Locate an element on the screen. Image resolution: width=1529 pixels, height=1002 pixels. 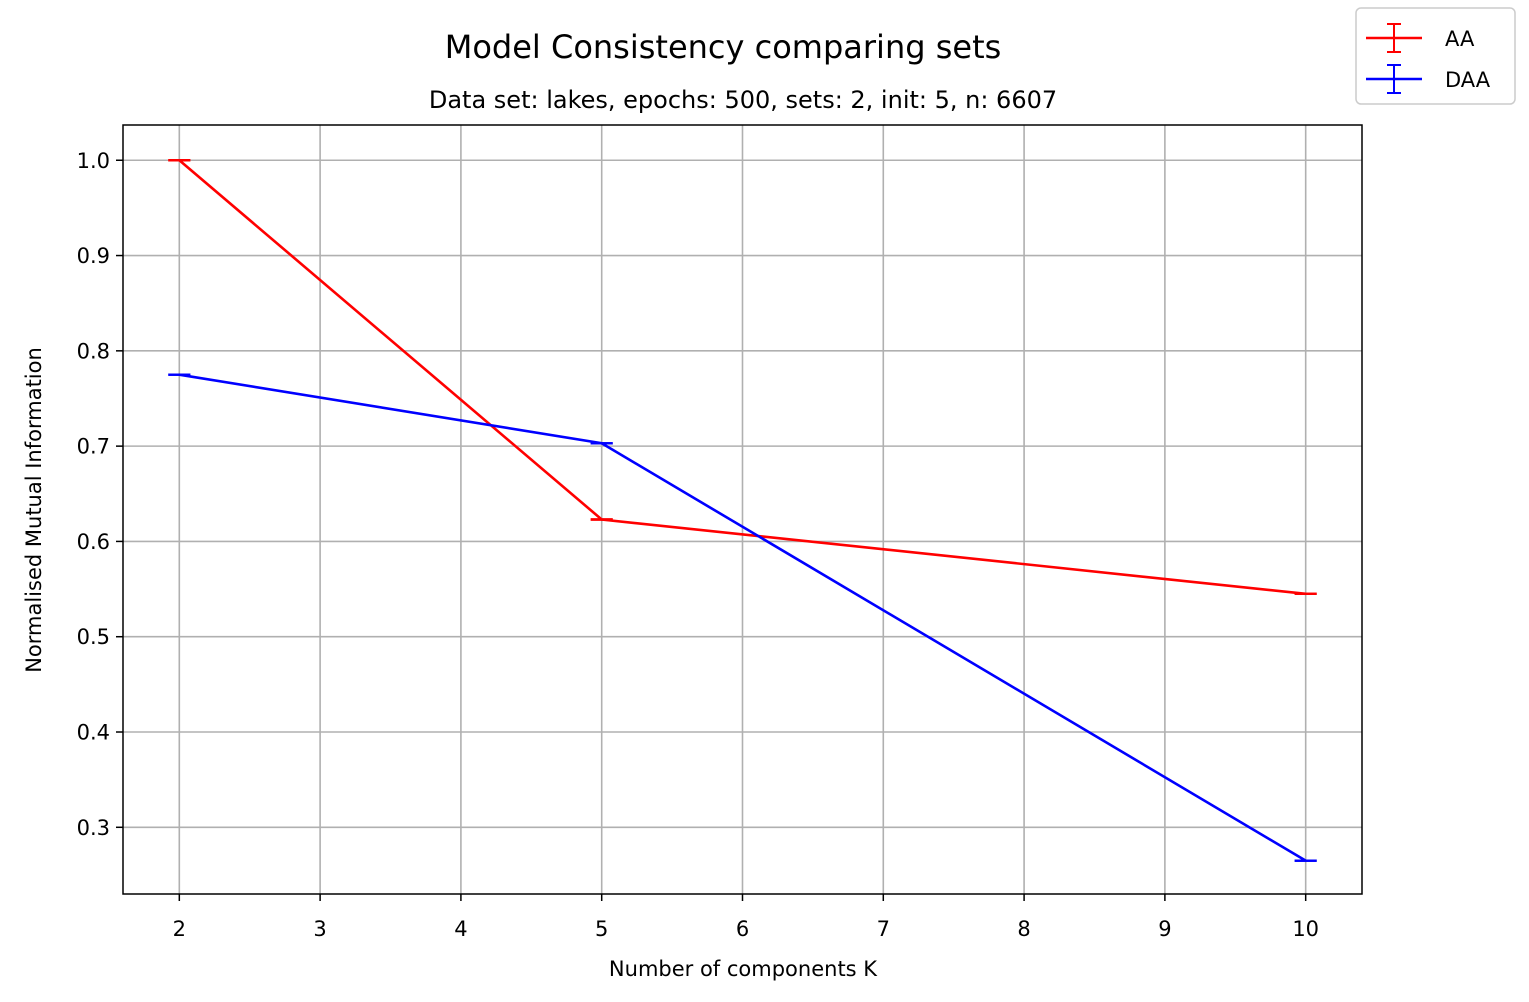
x-axis-label: Number of components K is located at coordinates (743, 969).